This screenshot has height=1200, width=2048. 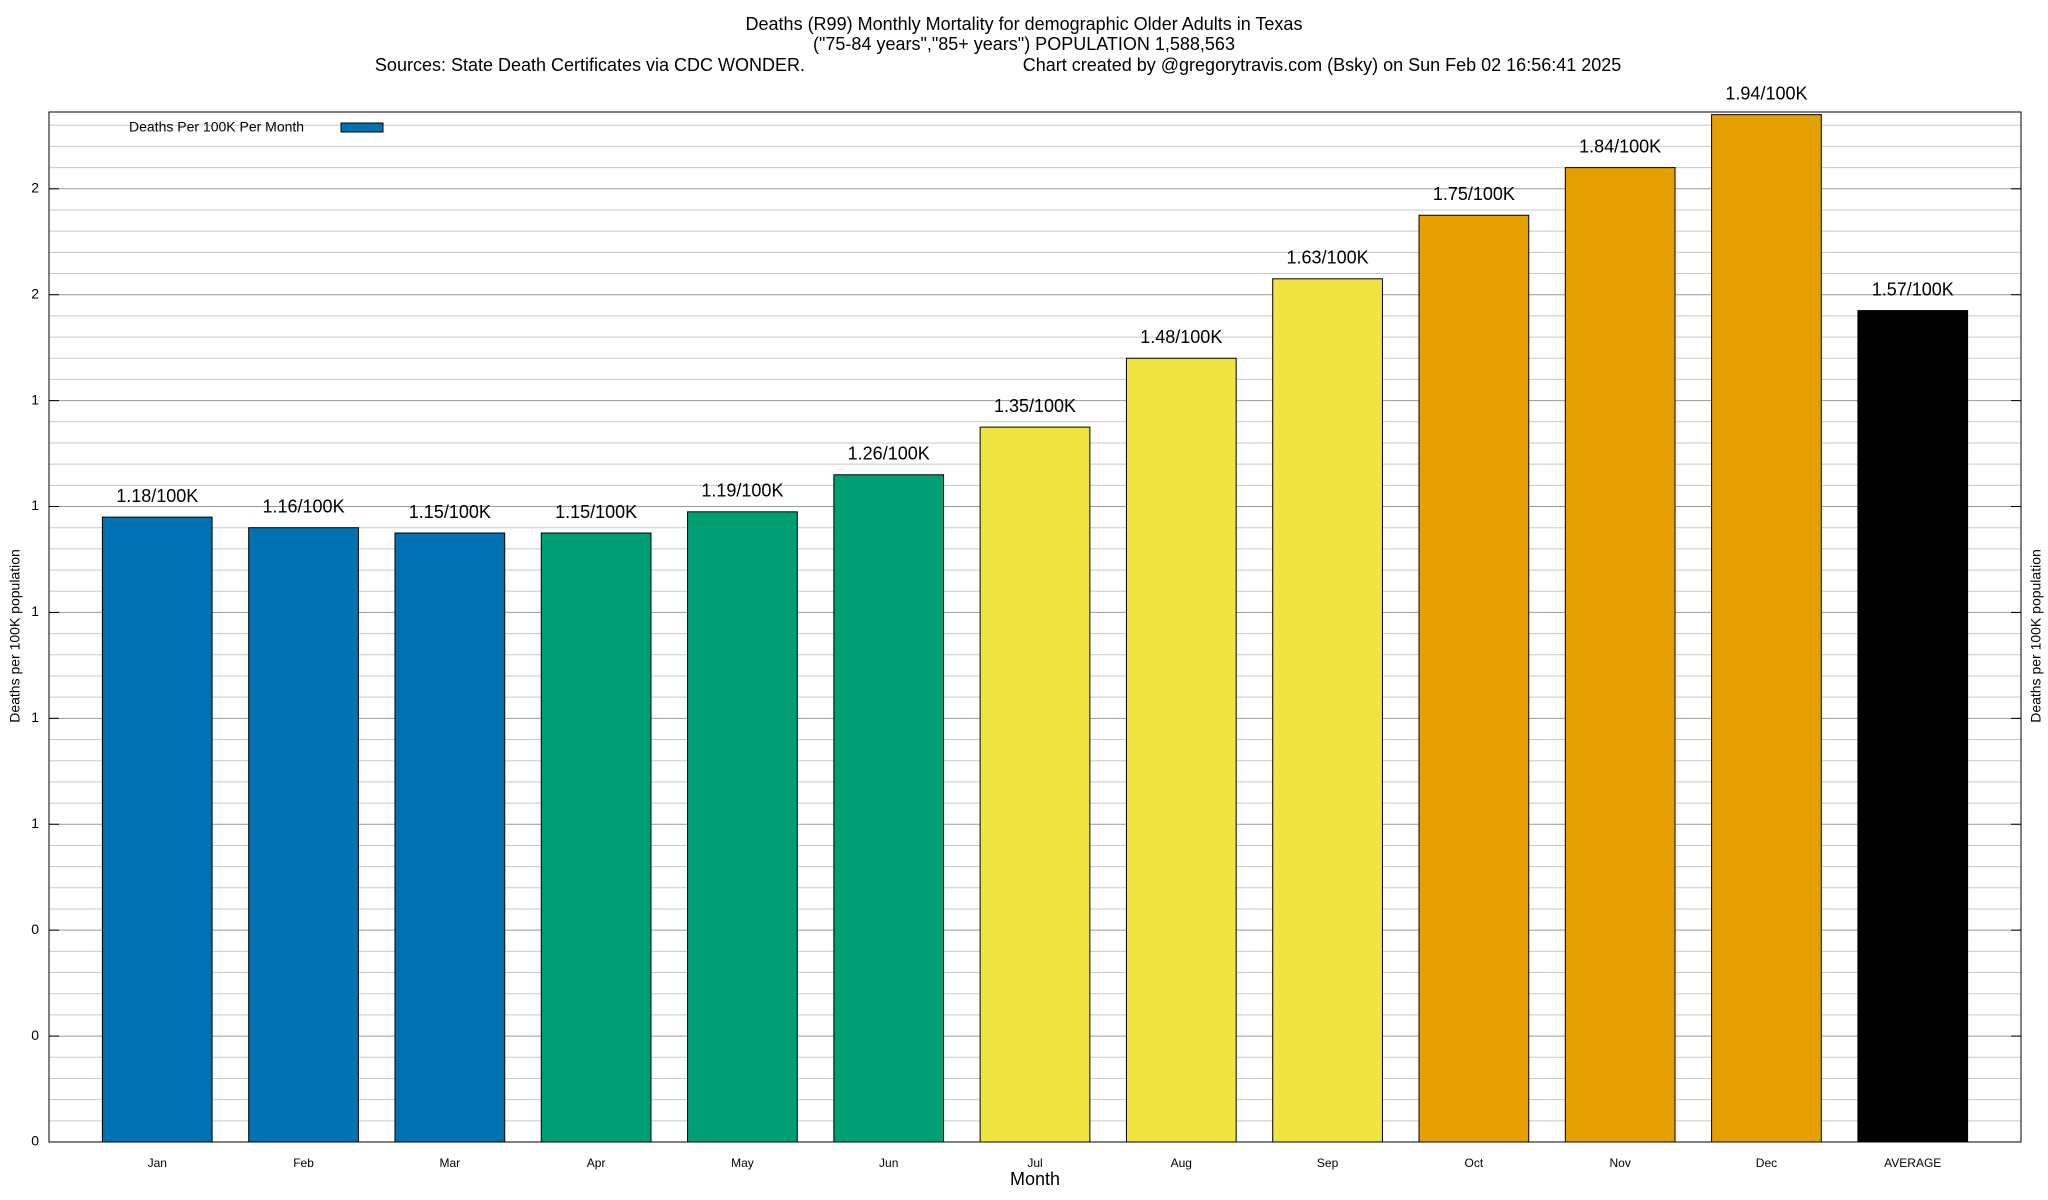 What do you see at coordinates (742, 1163) in the screenshot?
I see `x-tick-label: May` at bounding box center [742, 1163].